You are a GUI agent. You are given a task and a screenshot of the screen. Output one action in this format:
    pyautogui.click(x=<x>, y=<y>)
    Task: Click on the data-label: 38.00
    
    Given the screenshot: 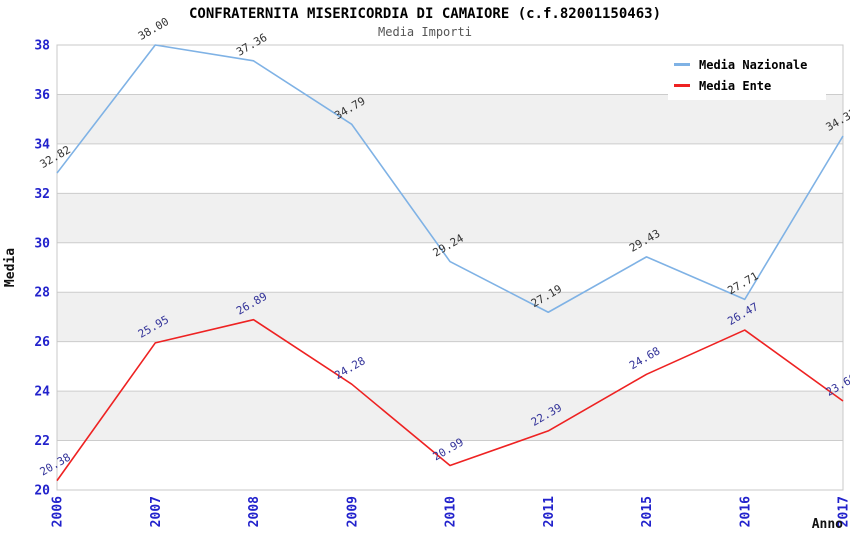 What is the action you would take?
    pyautogui.click(x=153, y=29)
    